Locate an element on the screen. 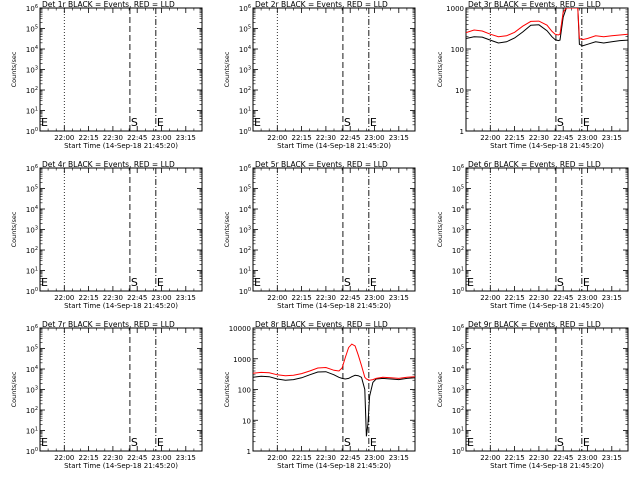  tick-exponent: 6 is located at coordinates (36, 327).